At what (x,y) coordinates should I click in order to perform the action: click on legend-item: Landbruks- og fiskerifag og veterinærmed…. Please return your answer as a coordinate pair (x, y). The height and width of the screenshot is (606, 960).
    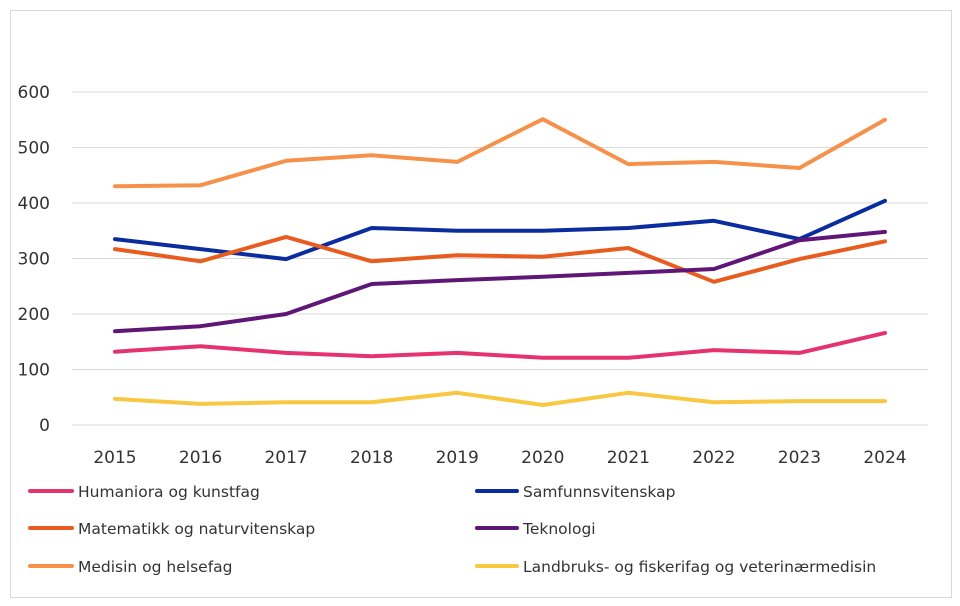
    Looking at the image, I should click on (675, 567).